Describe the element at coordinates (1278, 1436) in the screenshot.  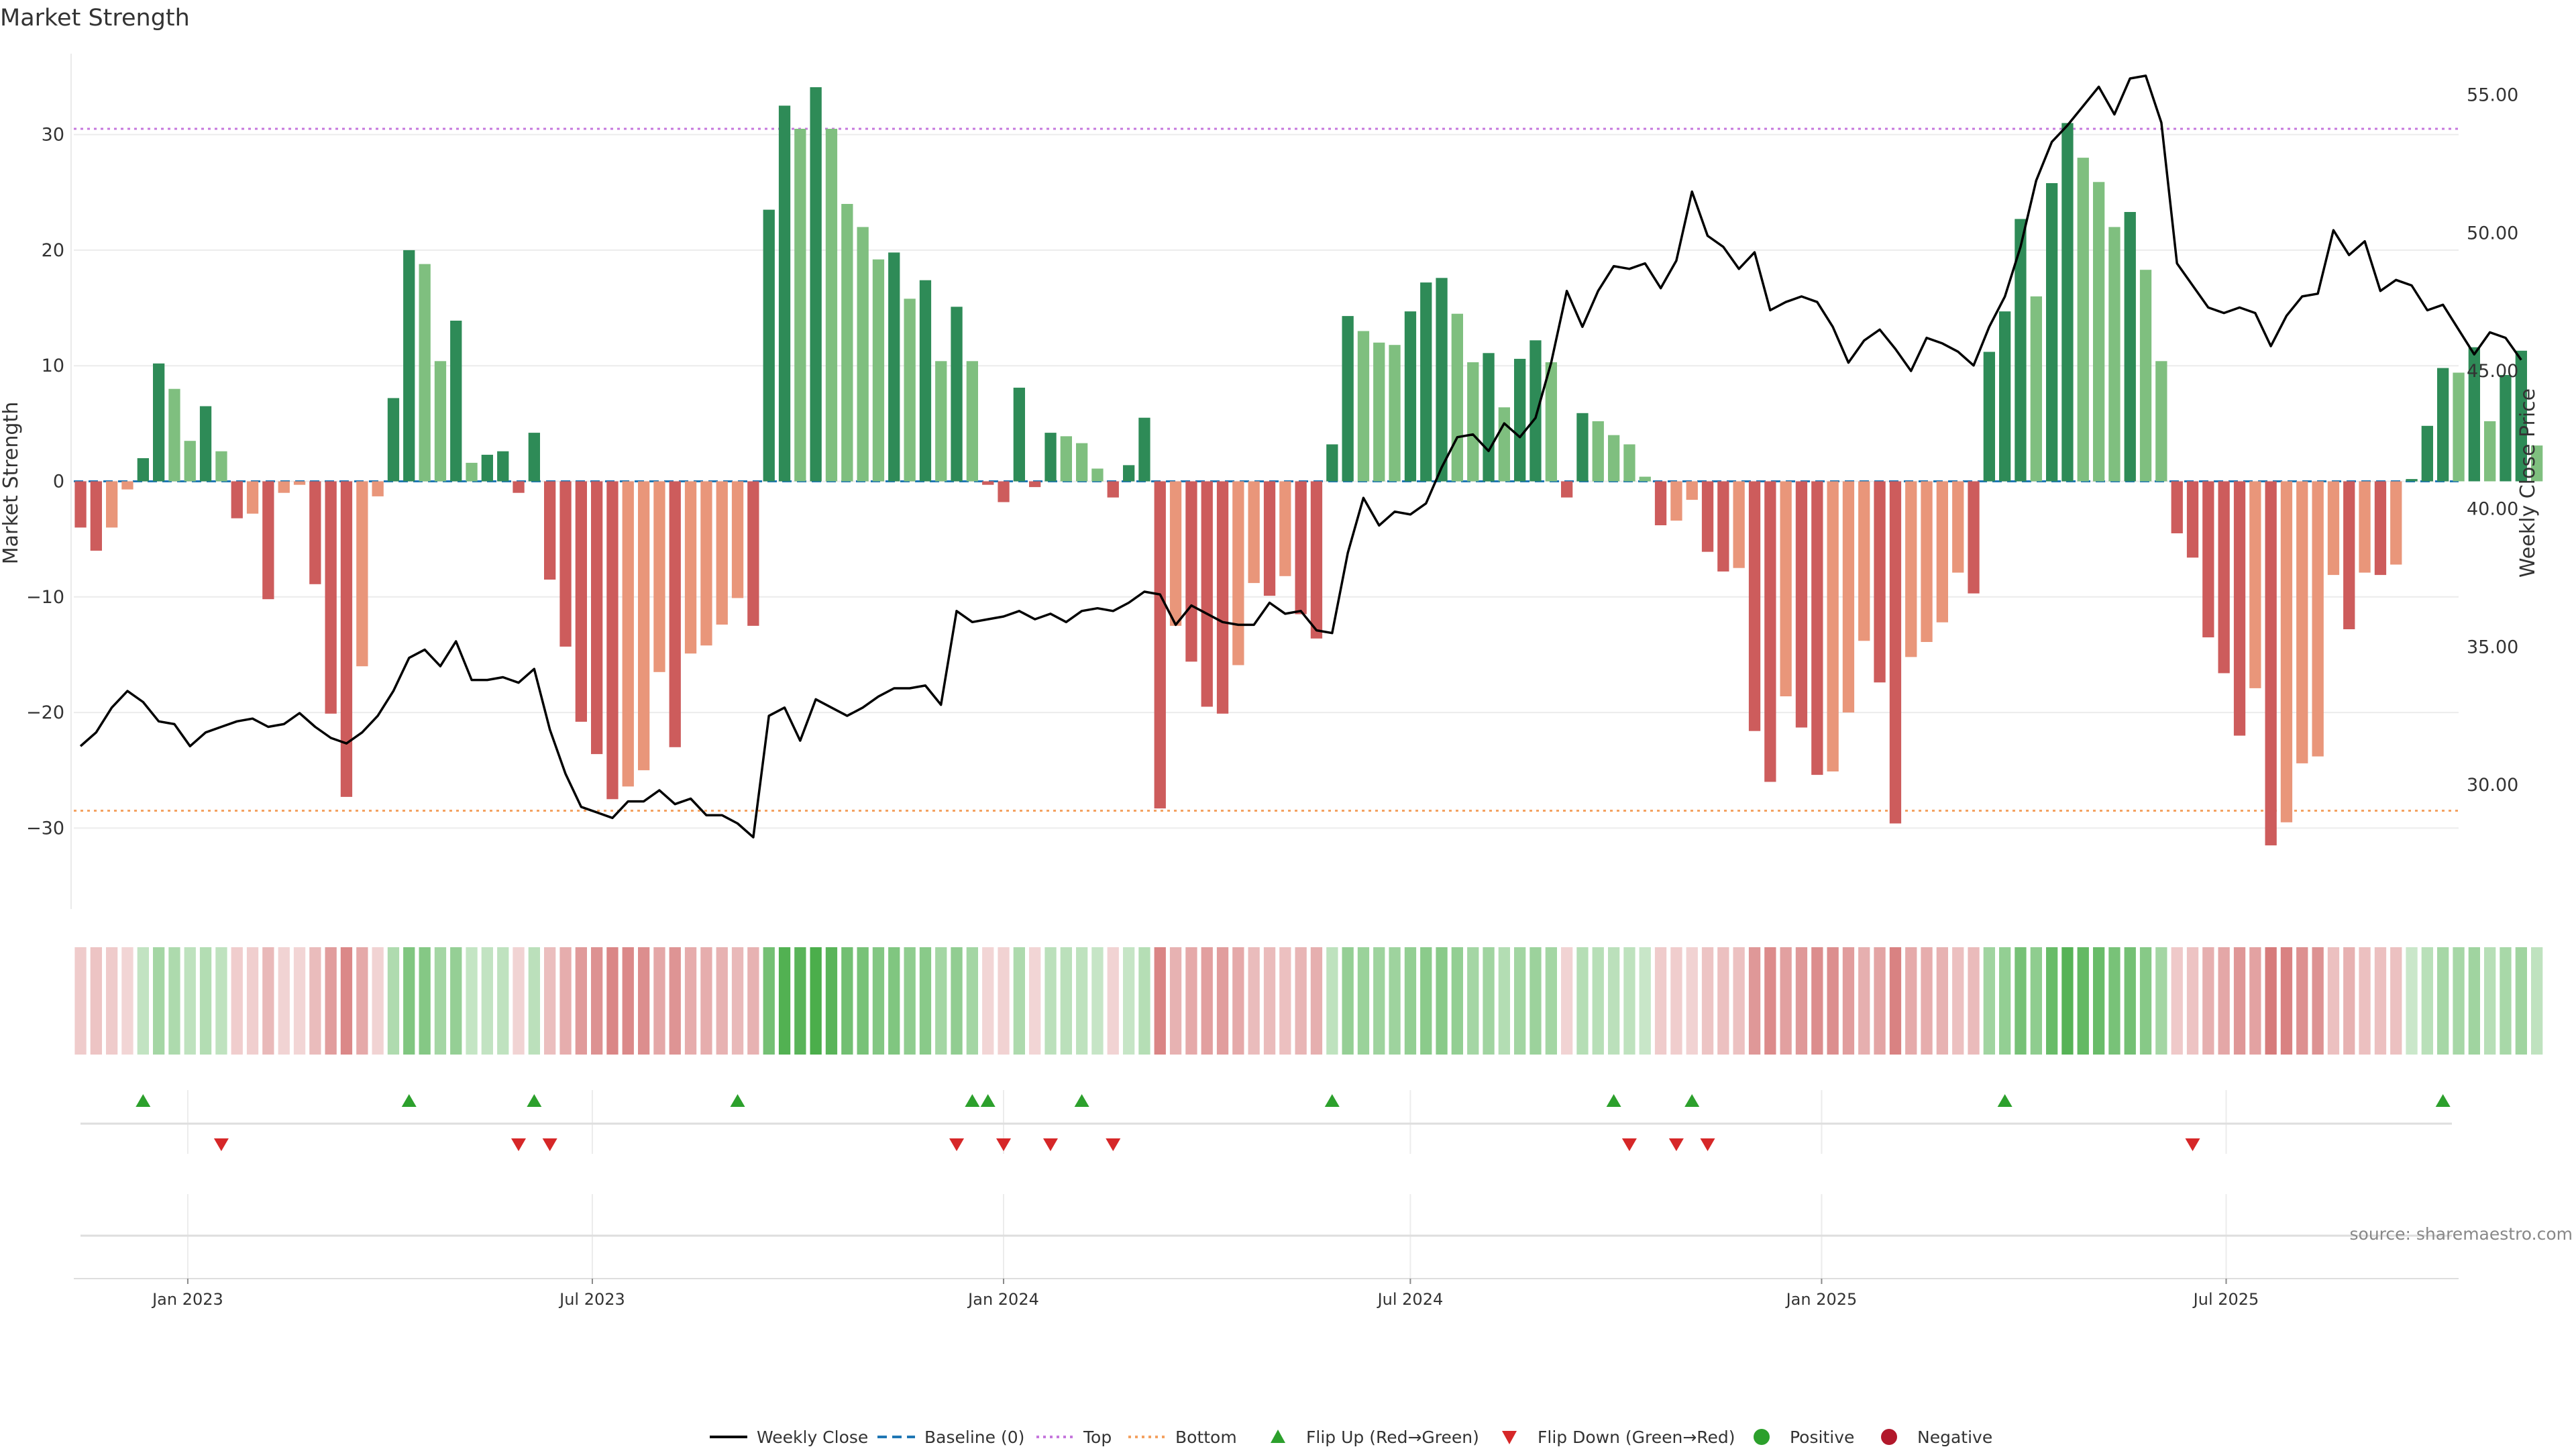
I see `legend-swatch-flip-up` at that location.